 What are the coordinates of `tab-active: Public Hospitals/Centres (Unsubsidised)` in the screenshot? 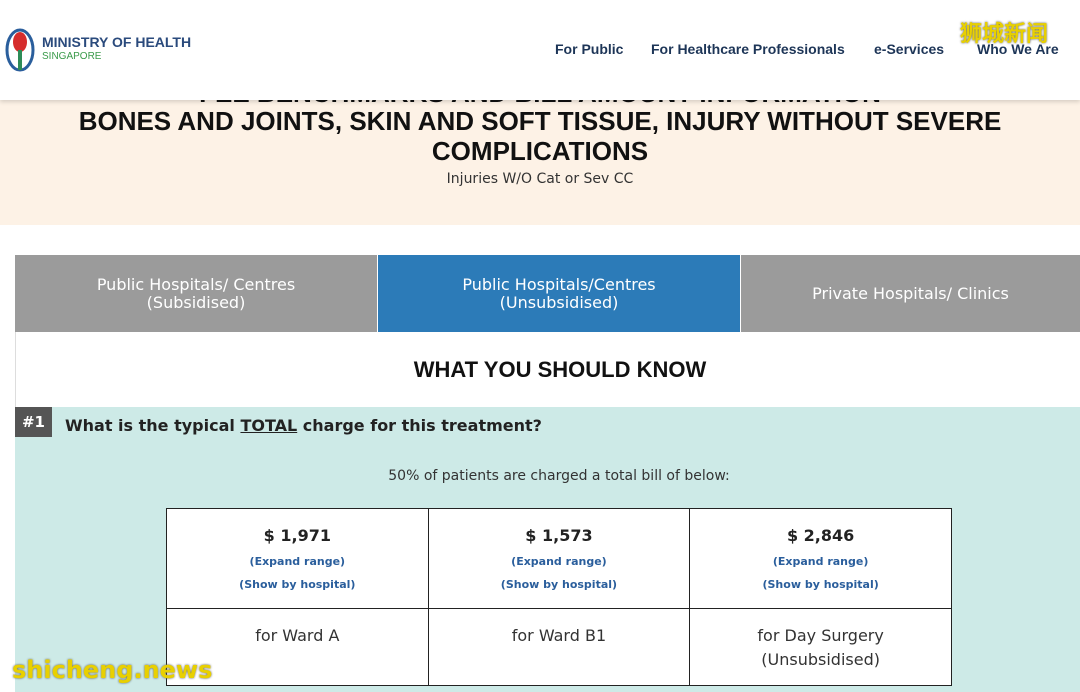 It's located at (559, 293).